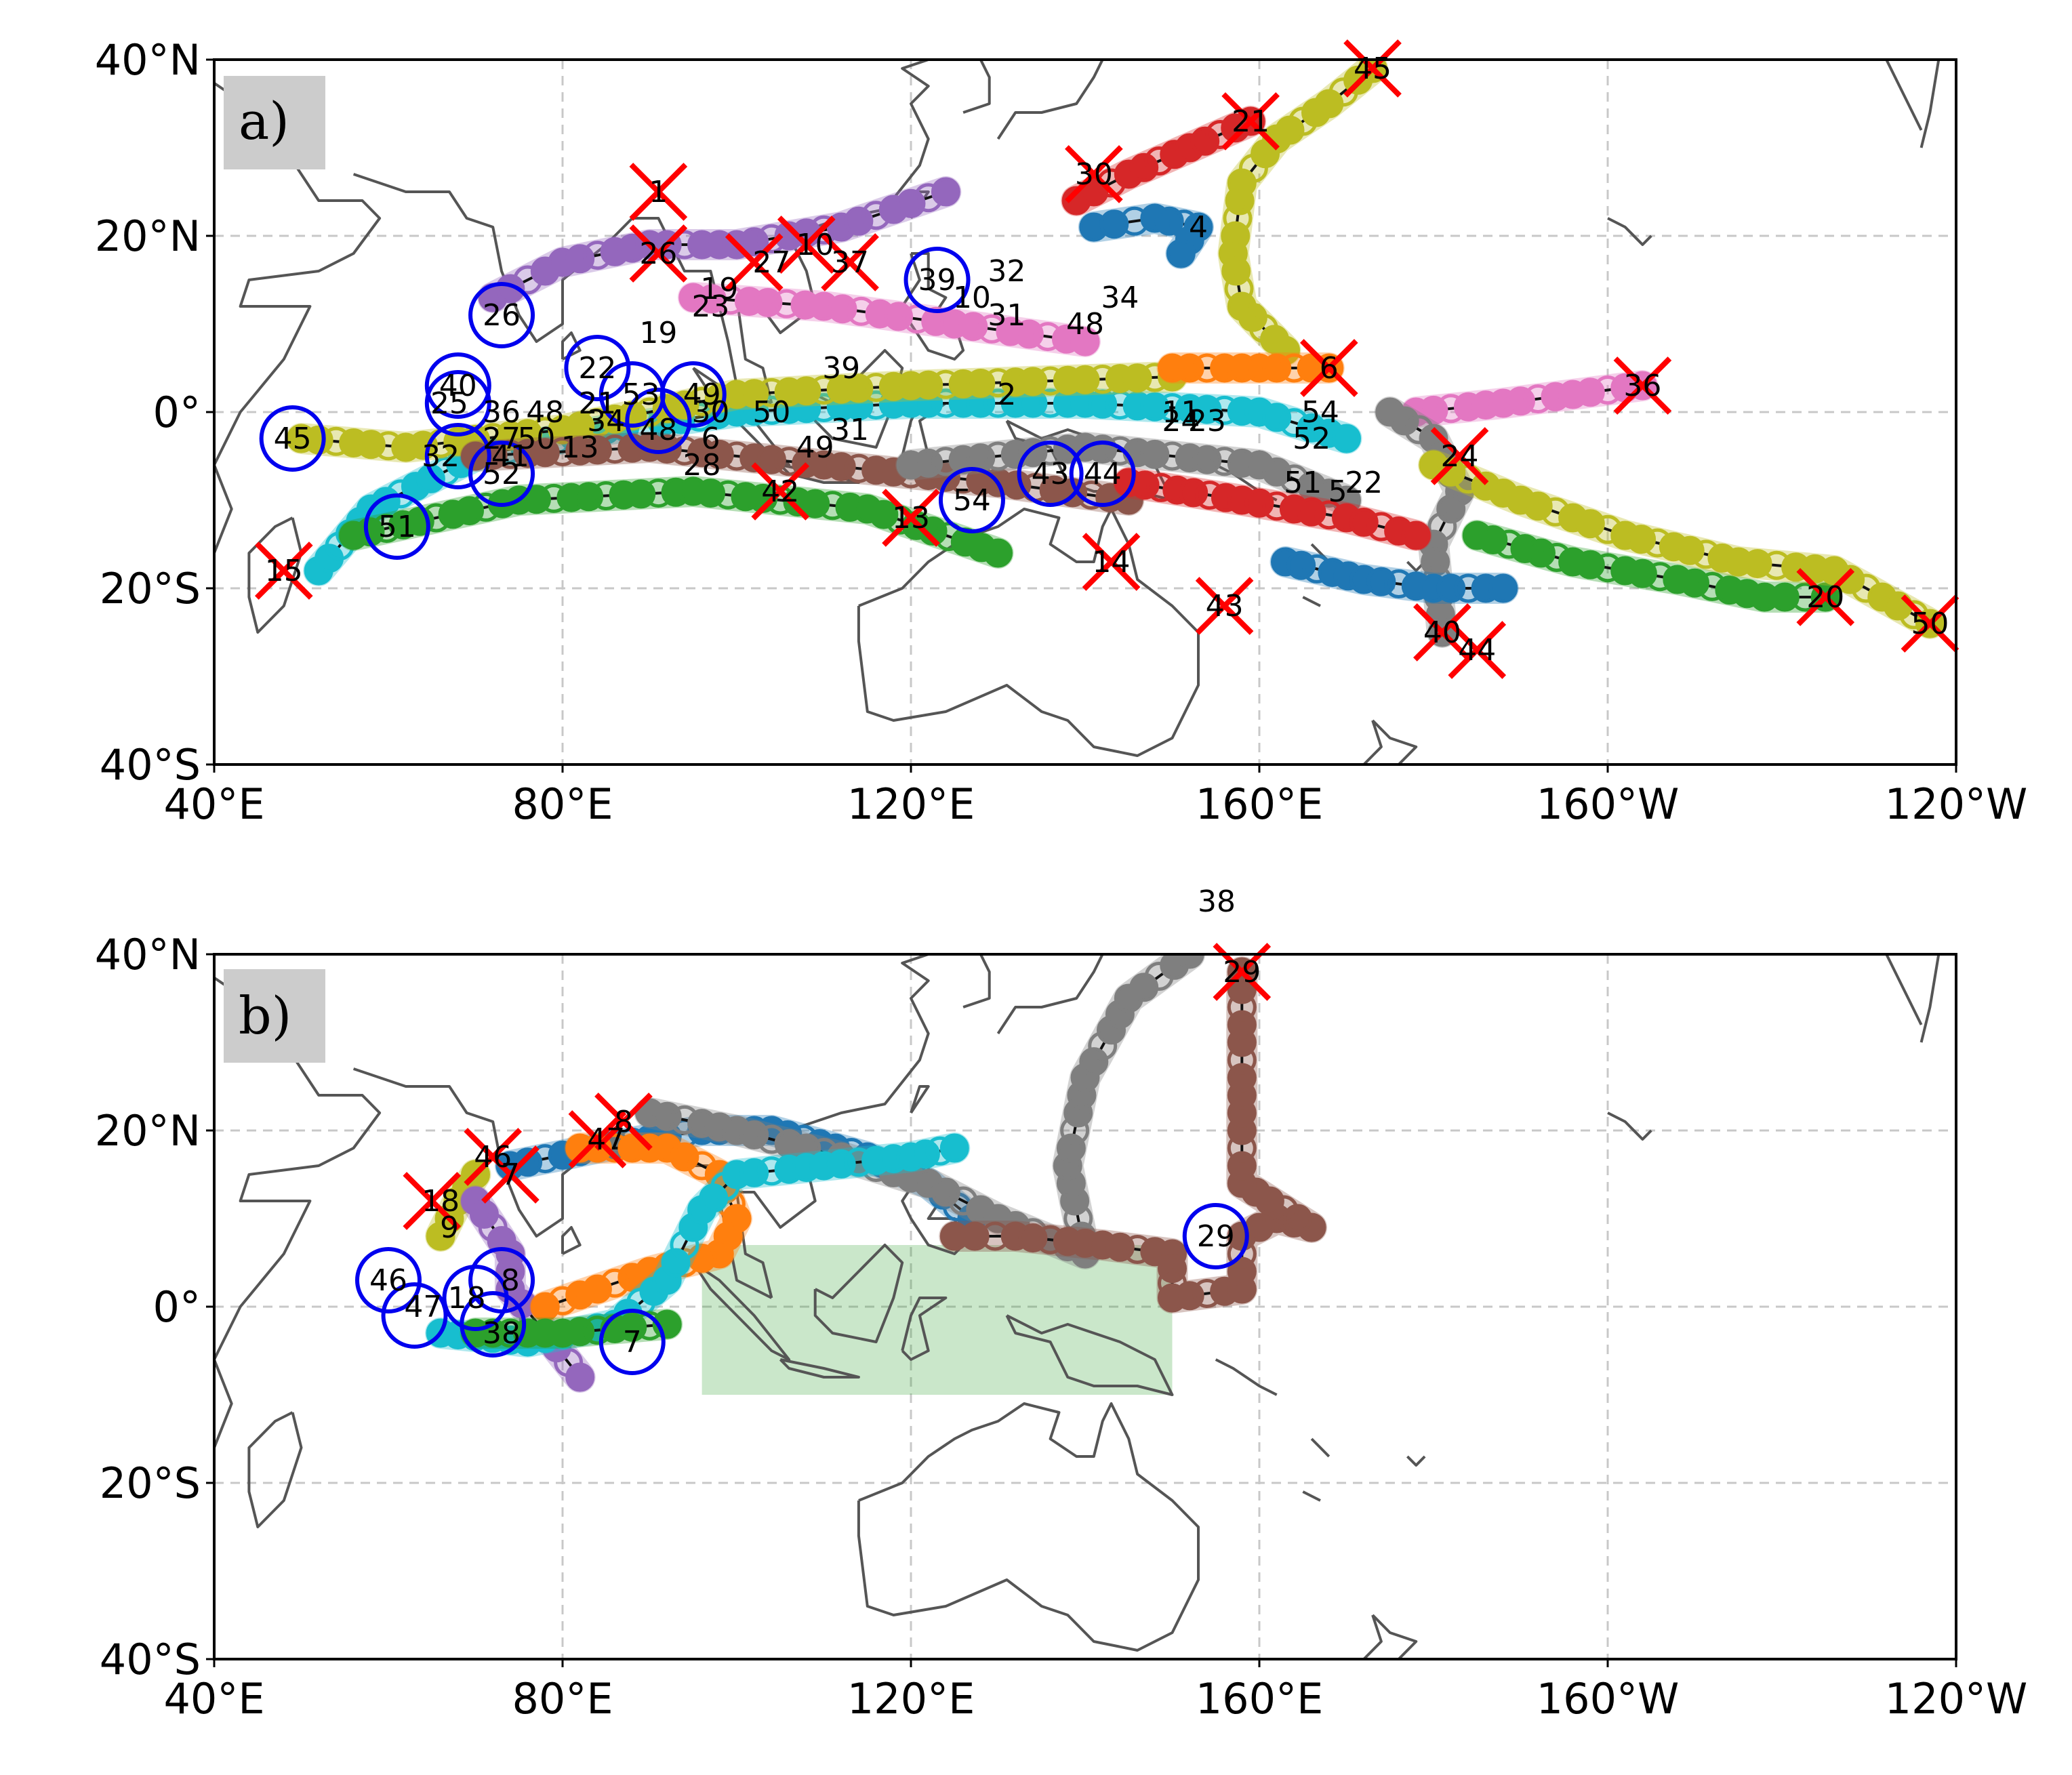 The height and width of the screenshot is (1775, 2072). What do you see at coordinates (150, 1659) in the screenshot?
I see `y-tick-label: 40°S` at bounding box center [150, 1659].